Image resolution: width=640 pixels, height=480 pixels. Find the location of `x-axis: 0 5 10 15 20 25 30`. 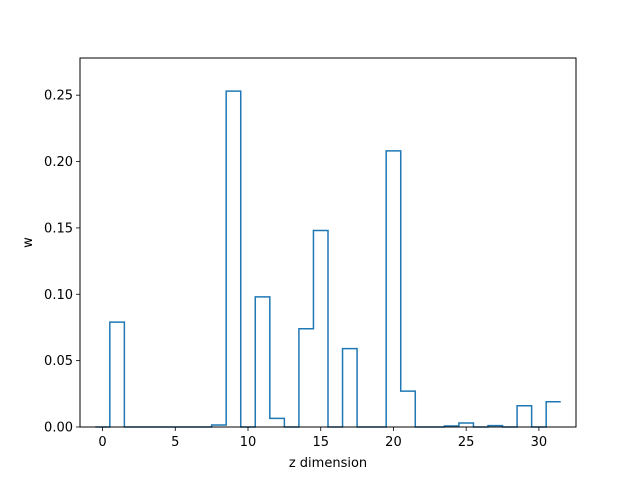

x-axis: 0 5 10 15 20 25 30 is located at coordinates (322, 438).